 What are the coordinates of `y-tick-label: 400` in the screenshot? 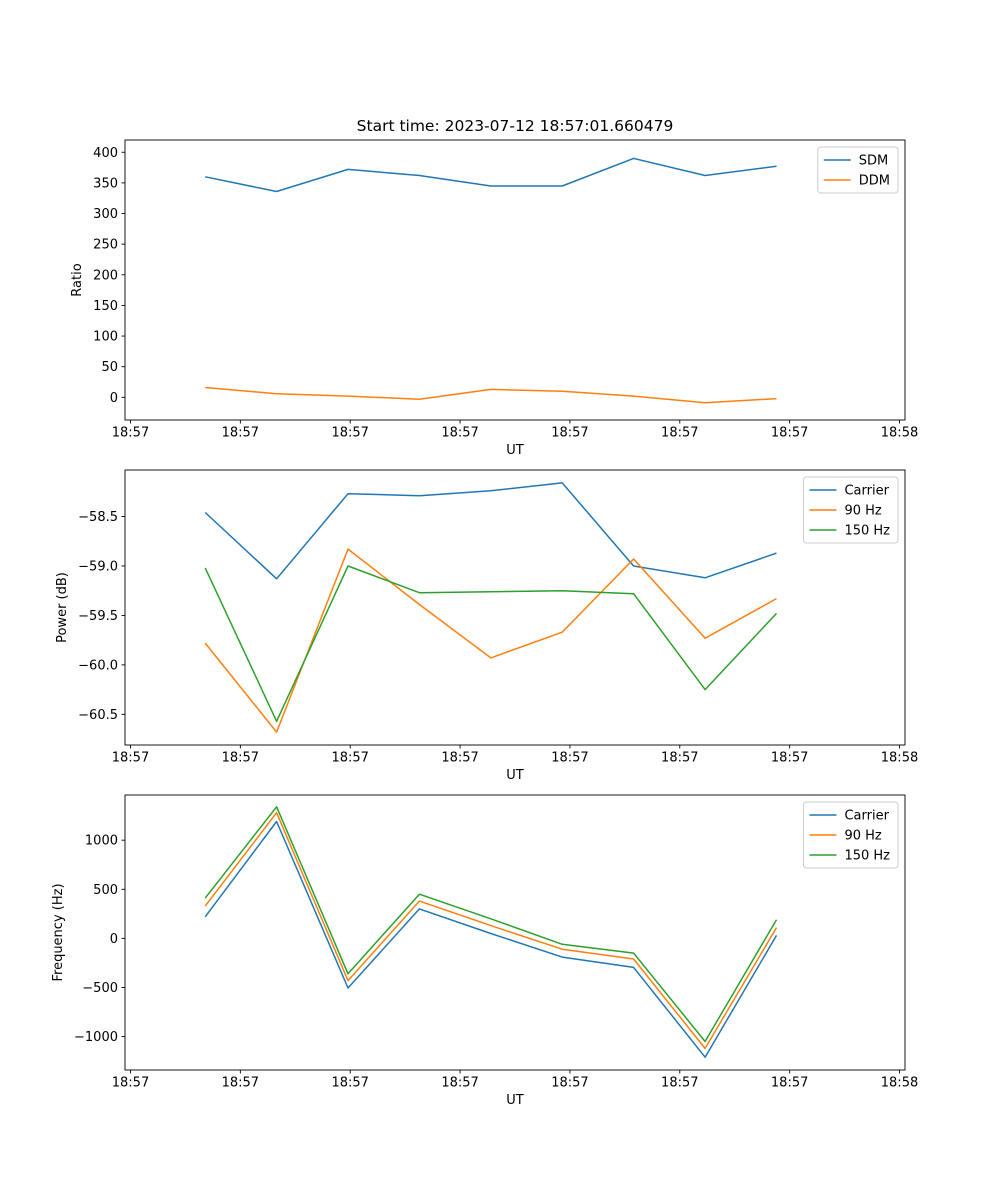 It's located at (105, 153).